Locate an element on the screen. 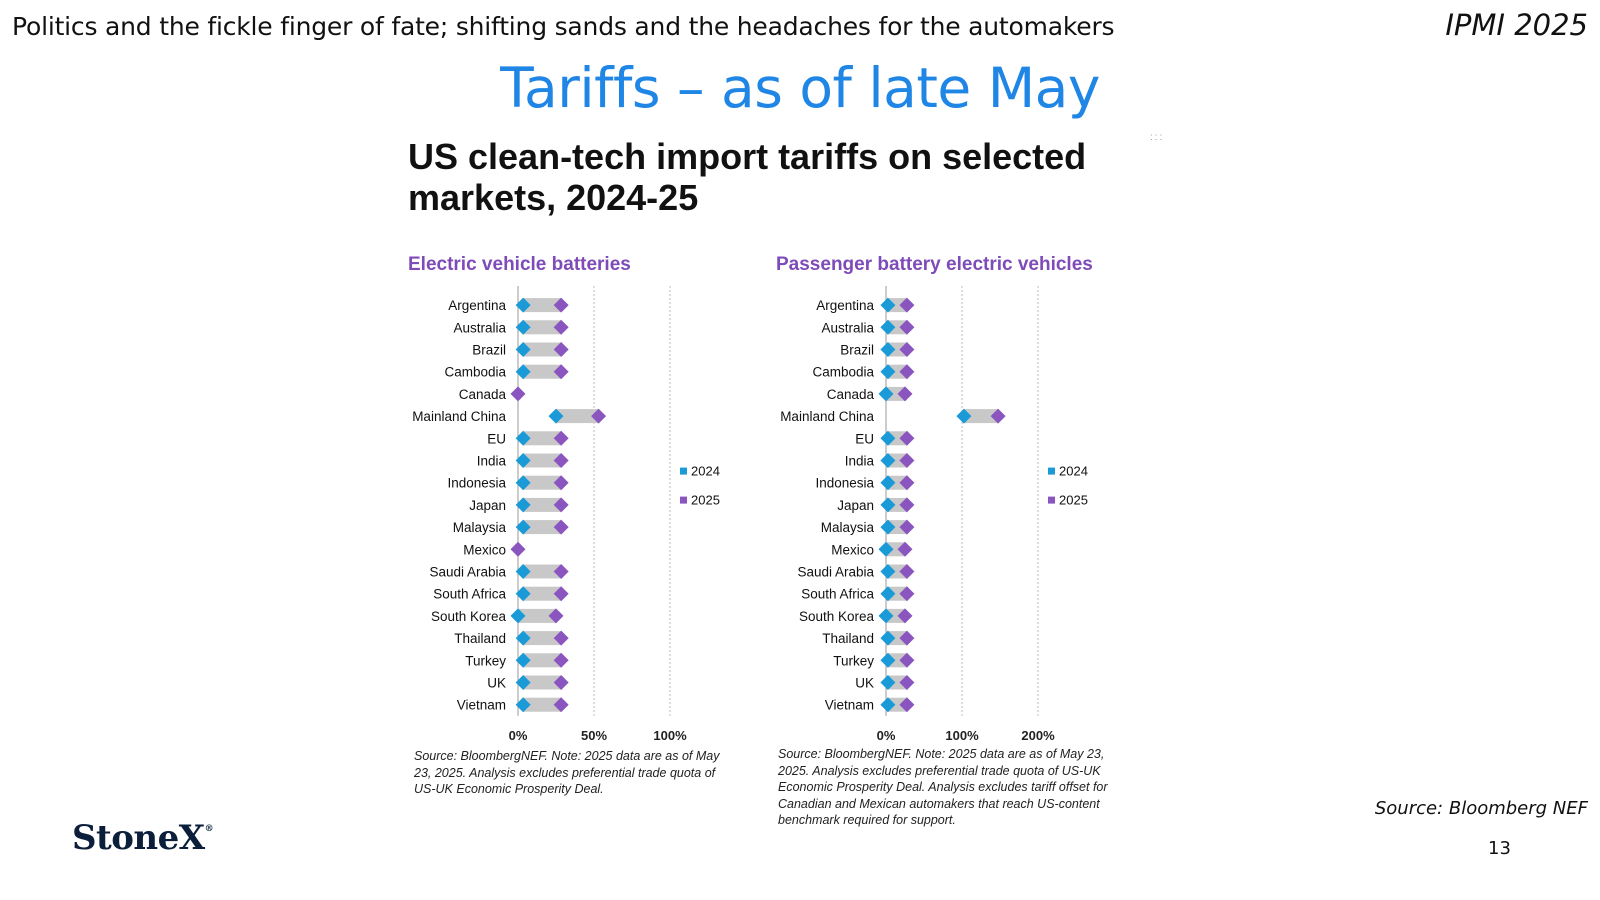 The image size is (1600, 900). x-tick-label: 100% is located at coordinates (670, 735).